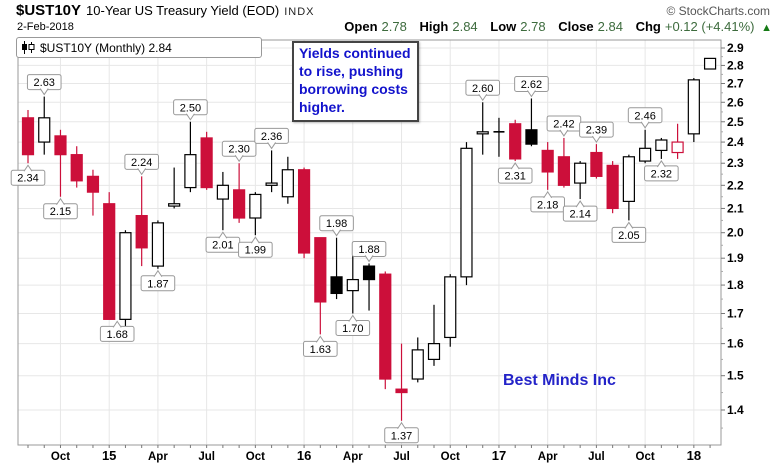 The width and height of the screenshot is (780, 469). What do you see at coordinates (735, 258) in the screenshot?
I see `y-axis-label: 1.9` at bounding box center [735, 258].